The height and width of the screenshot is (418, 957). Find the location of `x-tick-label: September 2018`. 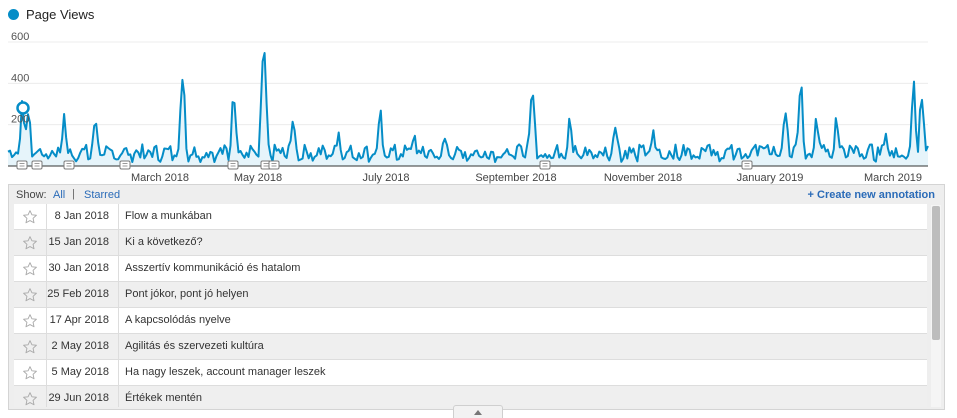

x-tick-label: September 2018 is located at coordinates (515, 178).